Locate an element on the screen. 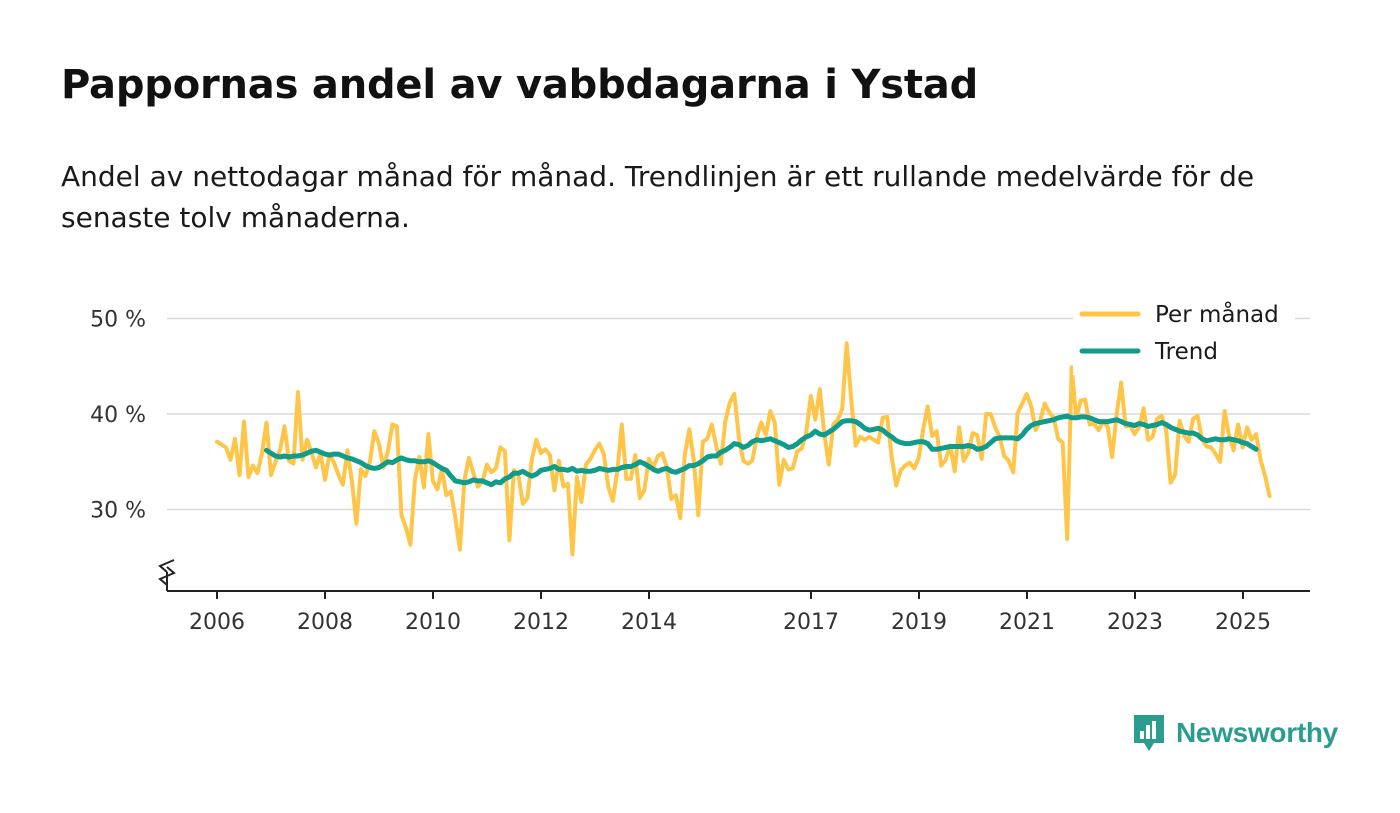 The image size is (1400, 813). legend-label-per-manad: Per månad is located at coordinates (1217, 314).